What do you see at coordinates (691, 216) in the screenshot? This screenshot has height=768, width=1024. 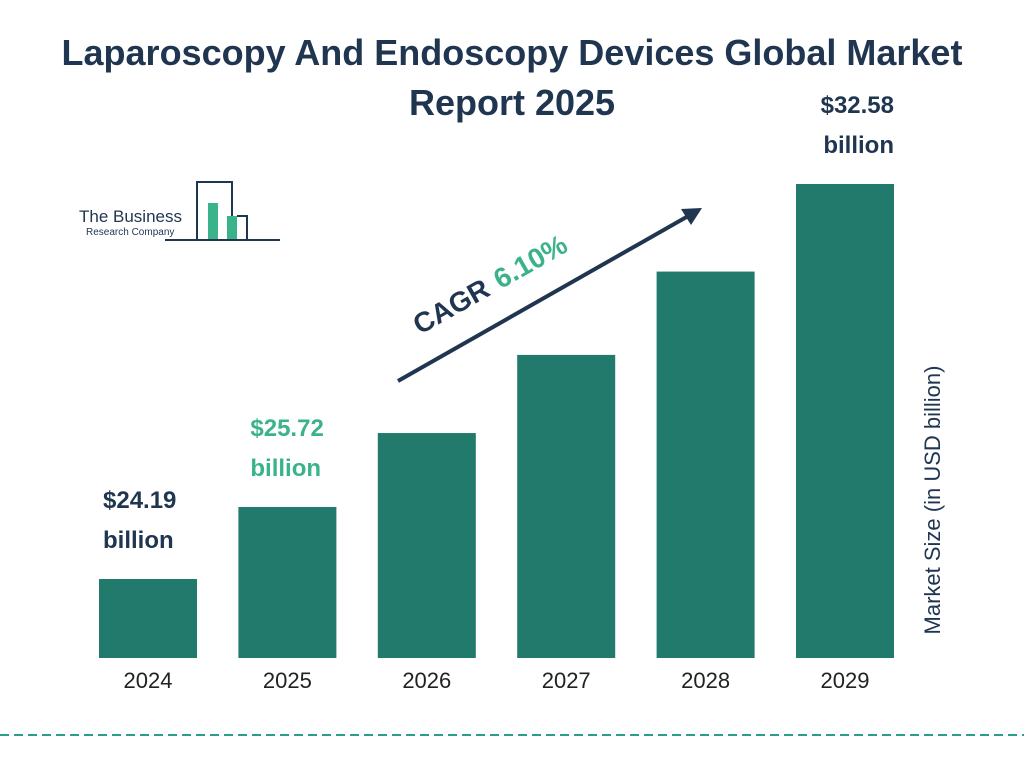 I see `arrow-head` at bounding box center [691, 216].